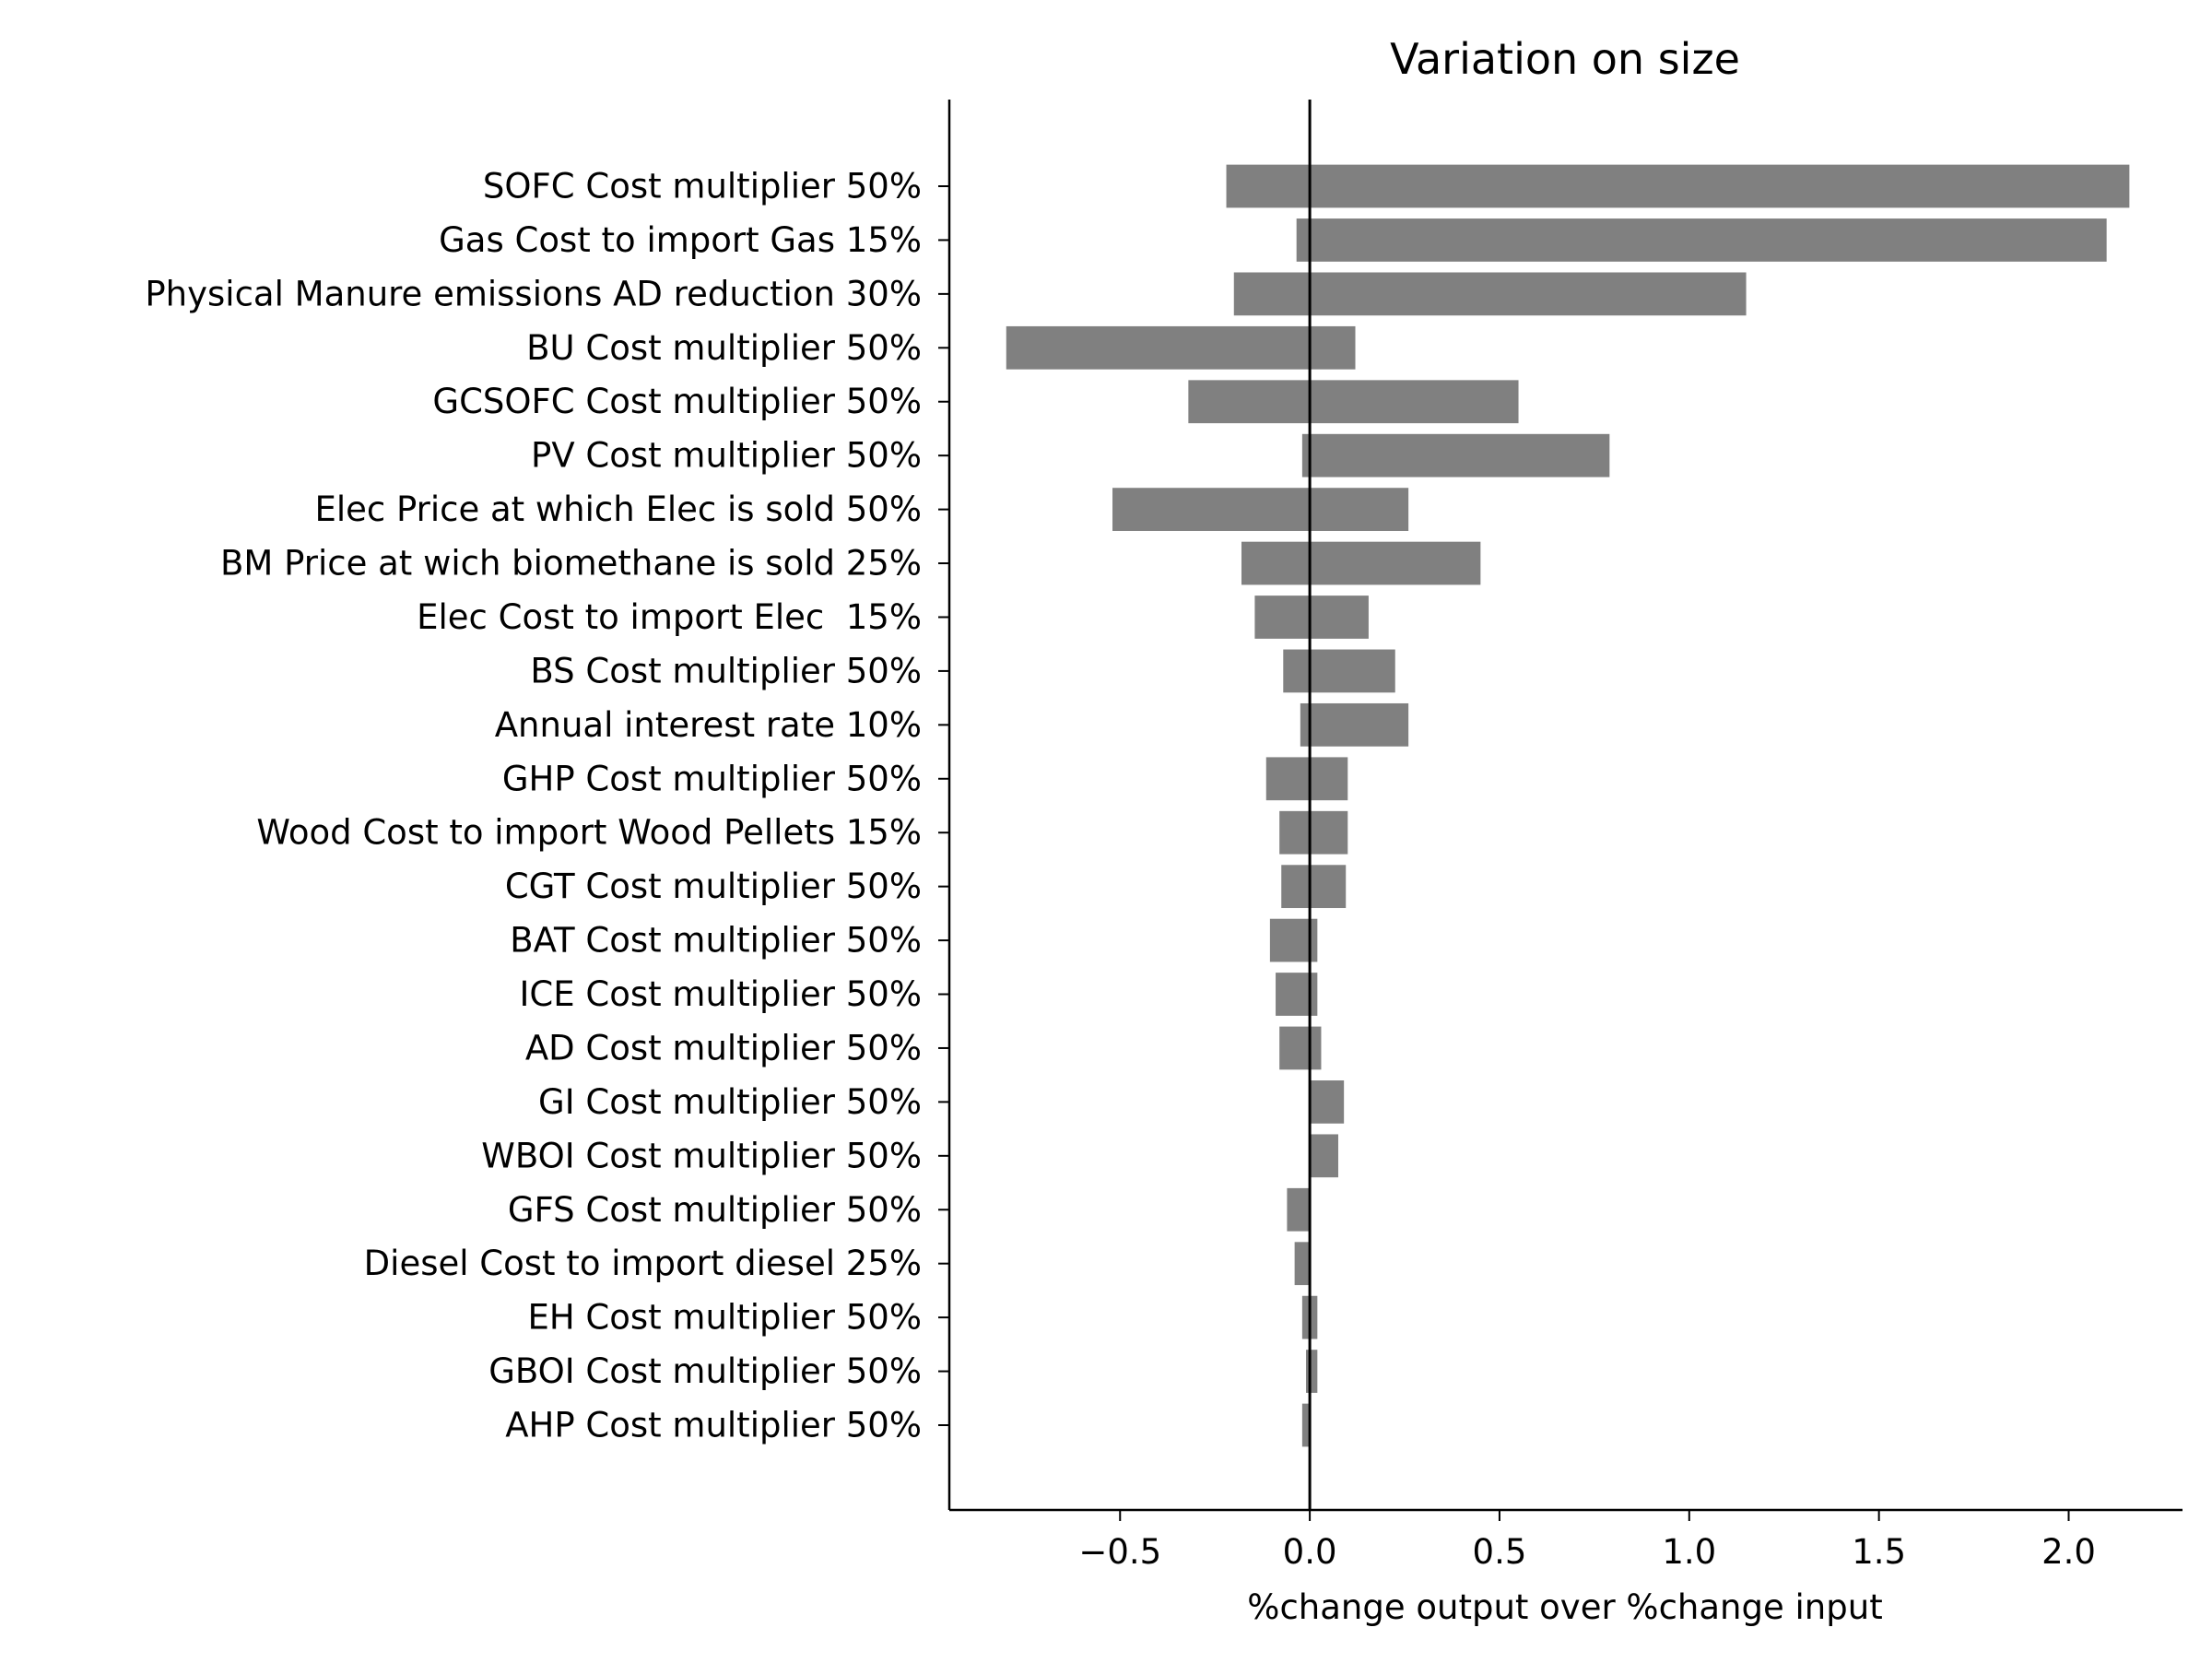  I want to click on y-tick-label: GI Cost multiplier 50%, so click(730, 1102).